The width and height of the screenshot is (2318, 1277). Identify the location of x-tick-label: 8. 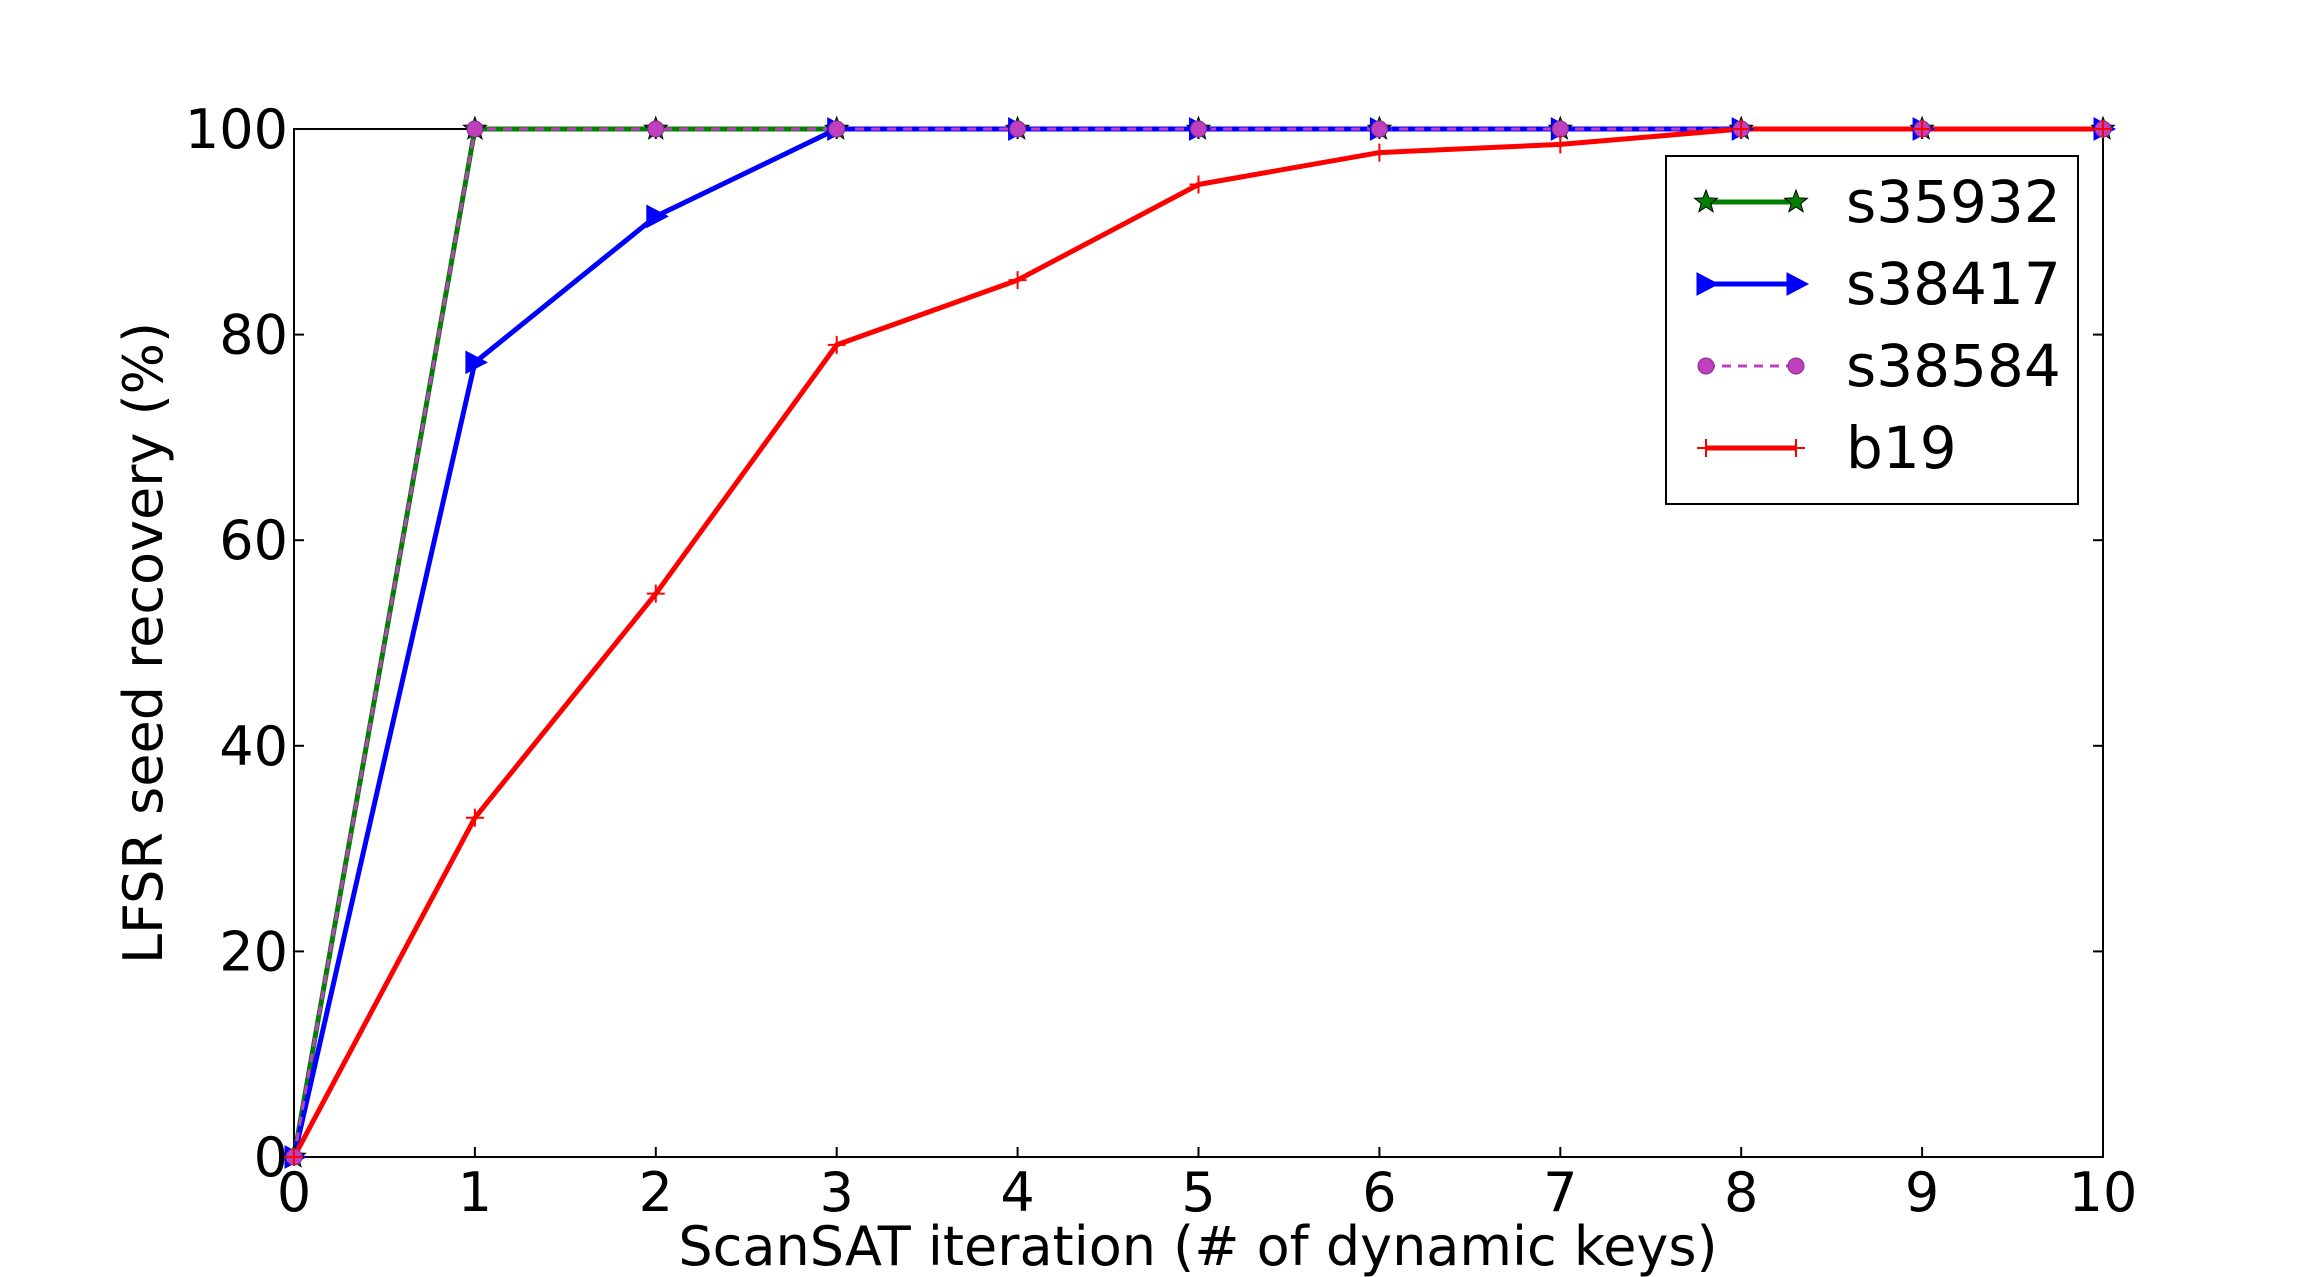
(1741, 1192).